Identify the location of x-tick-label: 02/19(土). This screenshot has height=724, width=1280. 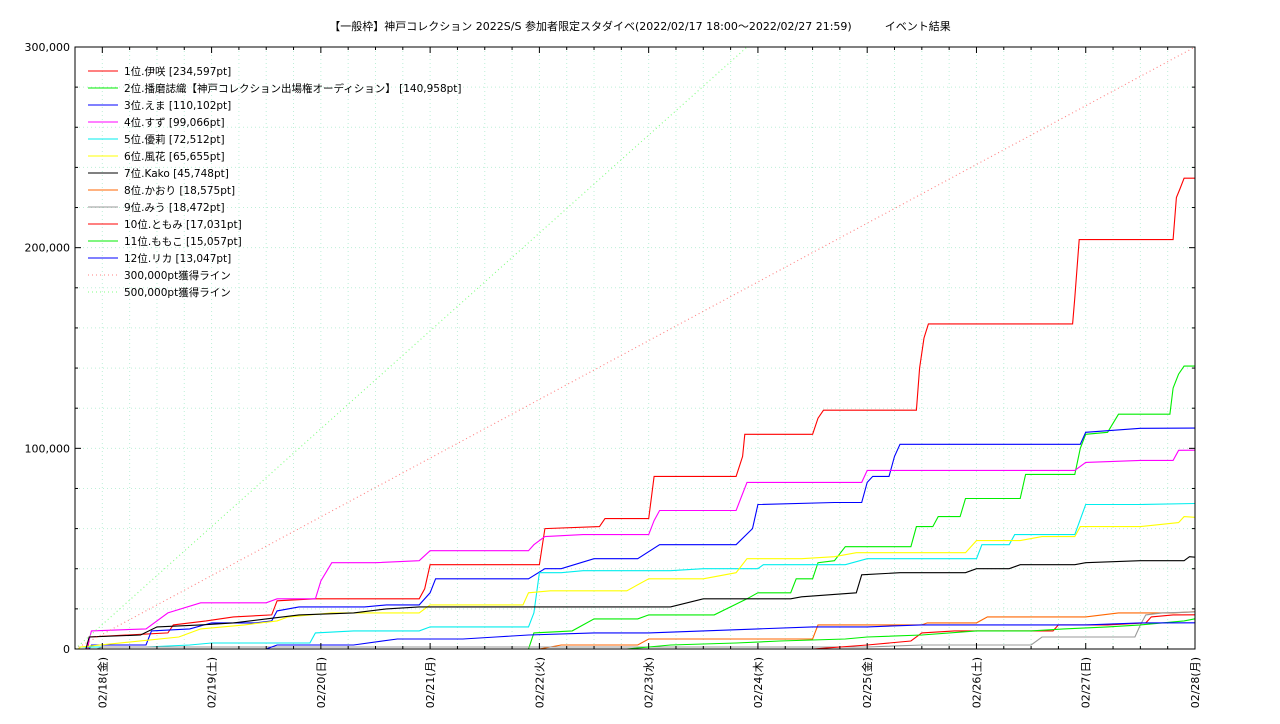
(212, 682).